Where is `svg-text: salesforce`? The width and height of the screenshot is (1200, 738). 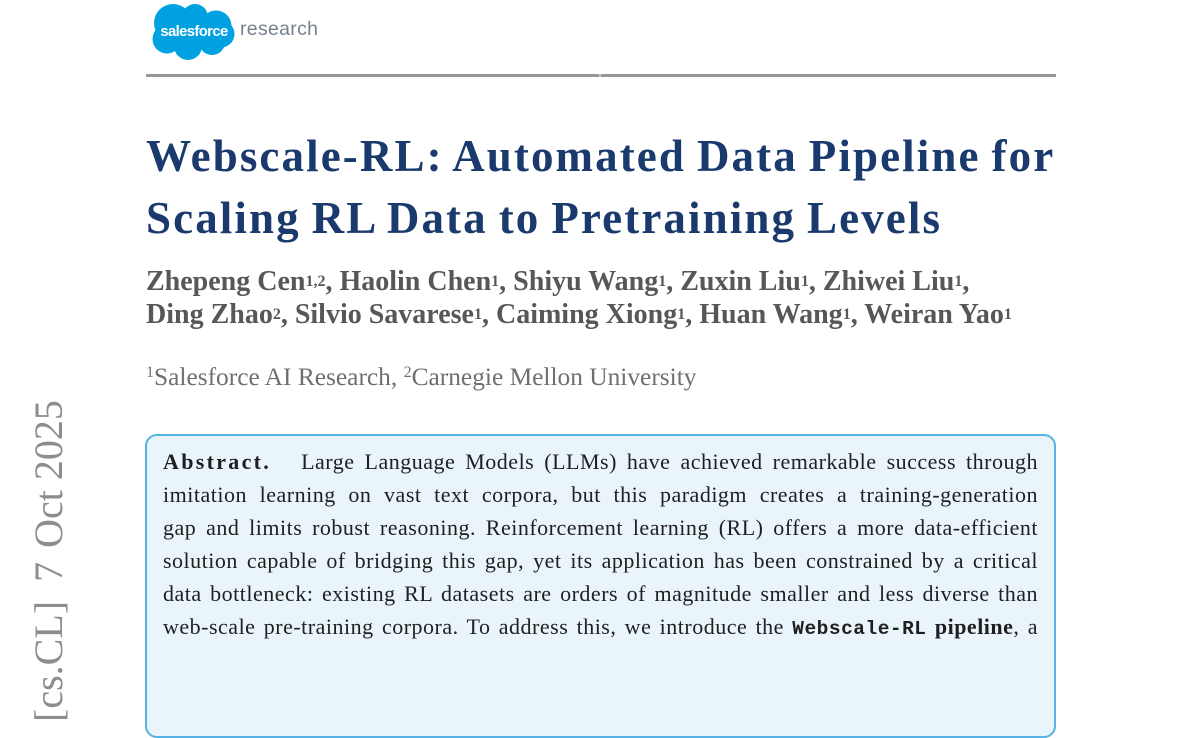 svg-text: salesforce is located at coordinates (194, 32).